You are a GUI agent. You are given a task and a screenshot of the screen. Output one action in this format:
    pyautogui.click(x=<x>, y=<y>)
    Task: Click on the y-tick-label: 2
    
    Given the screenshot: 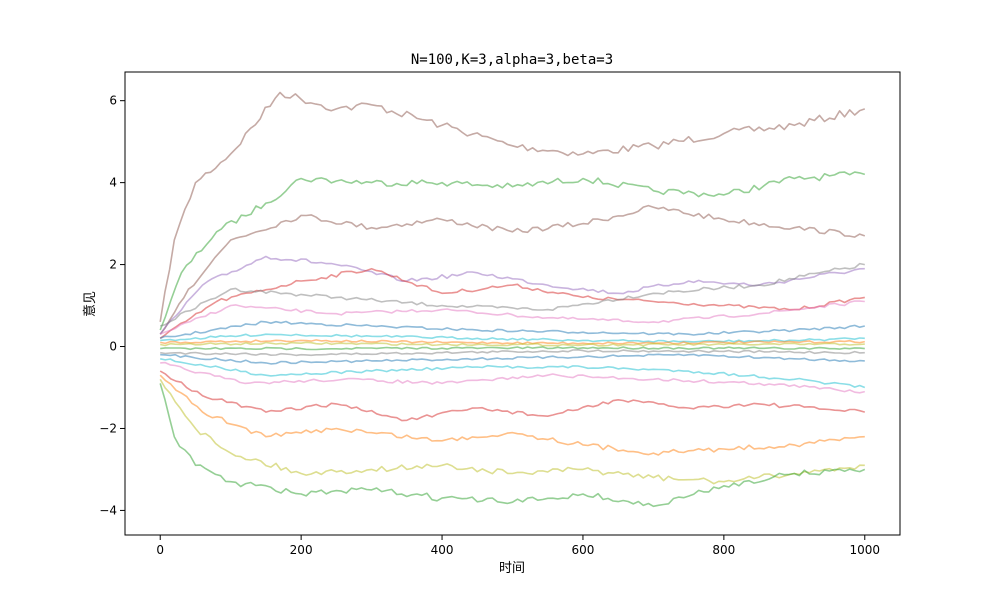 What is the action you would take?
    pyautogui.click(x=113, y=265)
    